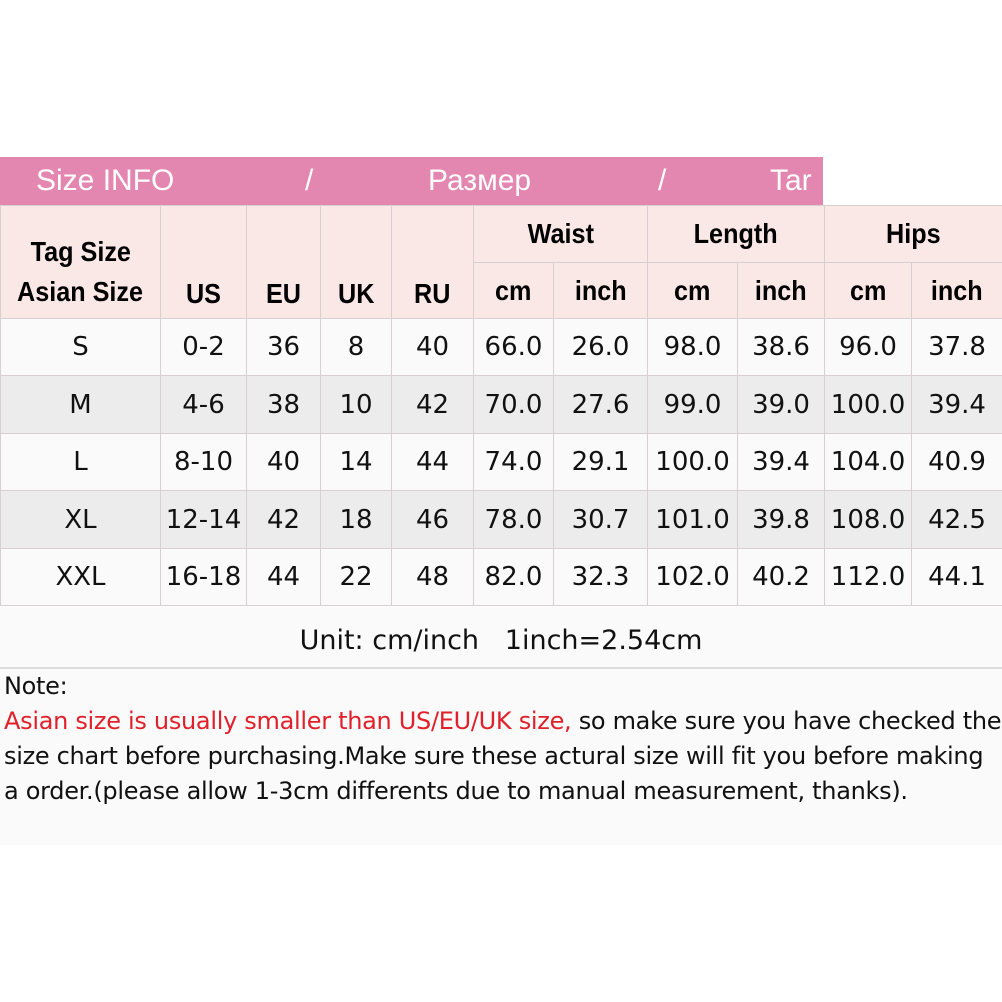 This screenshot has height=1002, width=1002. I want to click on table-row: XXL 16-18 44 22 48 82.0 32.3 102.0 40.2 112.0 44.1, so click(501, 577).